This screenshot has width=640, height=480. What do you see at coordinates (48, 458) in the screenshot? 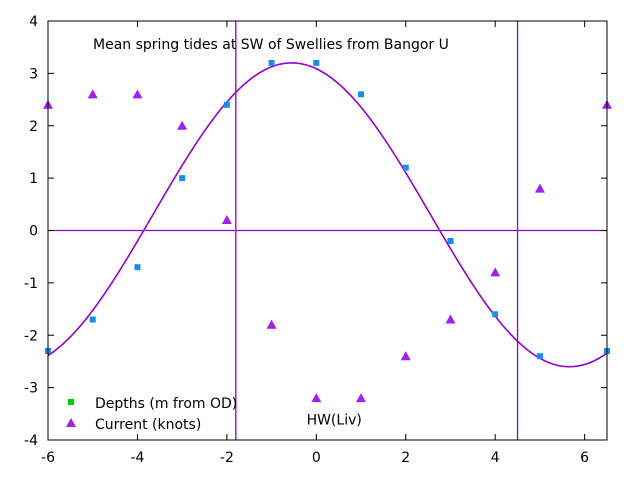
I see `x-tick-label: -6` at bounding box center [48, 458].